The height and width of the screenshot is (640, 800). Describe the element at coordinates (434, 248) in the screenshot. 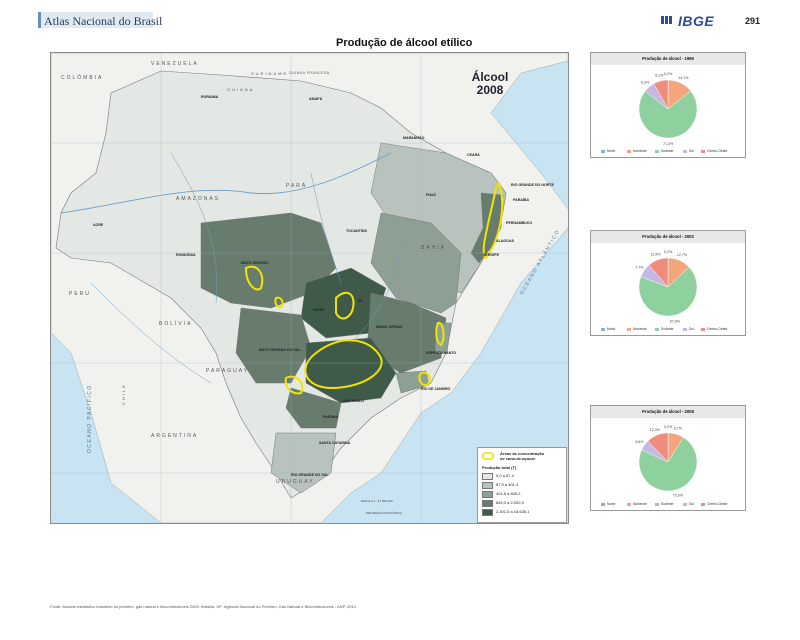

I see `label-bahia: BAHIA` at that location.